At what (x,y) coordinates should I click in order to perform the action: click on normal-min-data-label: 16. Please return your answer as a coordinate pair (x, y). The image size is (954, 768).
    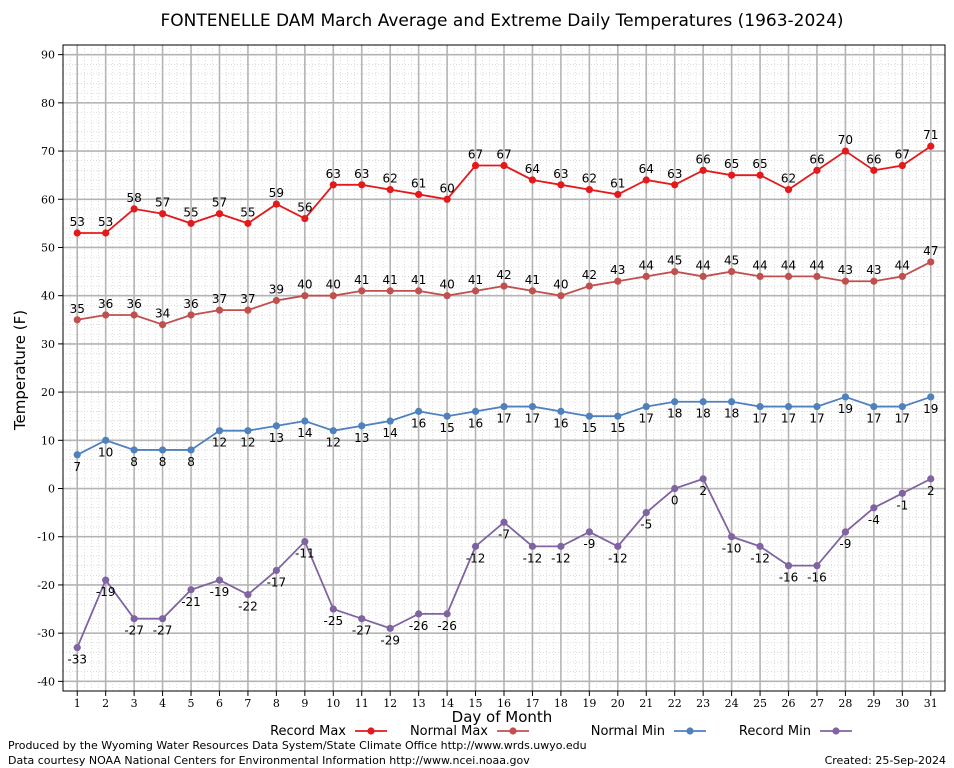
    Looking at the image, I should click on (418, 423).